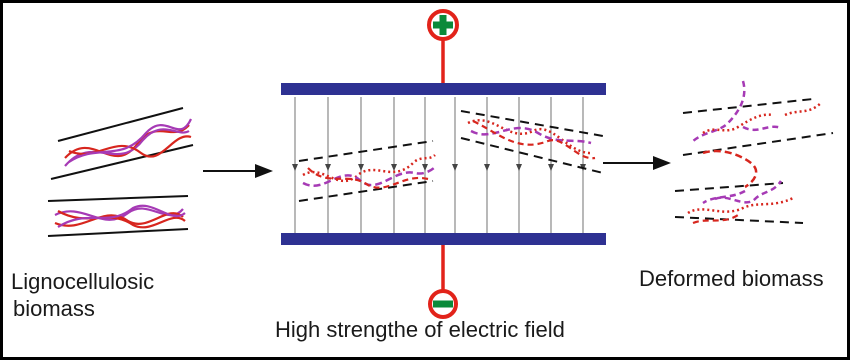 This screenshot has width=850, height=360. What do you see at coordinates (439, 167) in the screenshot?
I see `field-arrowheads` at bounding box center [439, 167].